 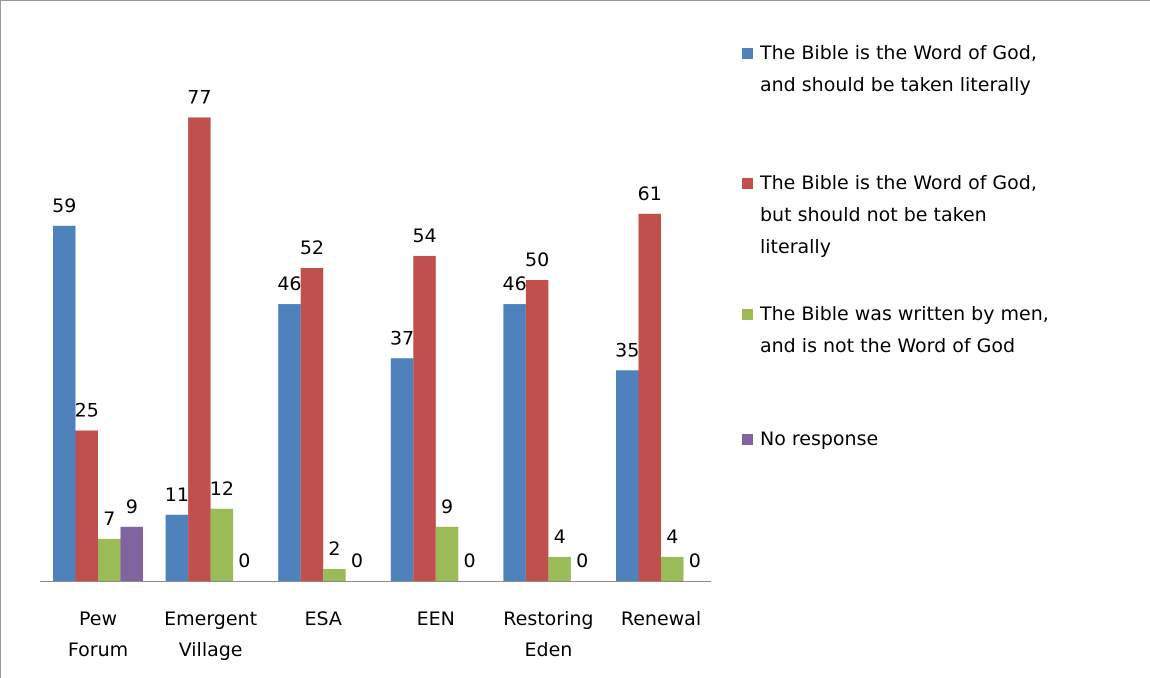 What do you see at coordinates (64, 206) in the screenshot?
I see `data-label: 59` at bounding box center [64, 206].